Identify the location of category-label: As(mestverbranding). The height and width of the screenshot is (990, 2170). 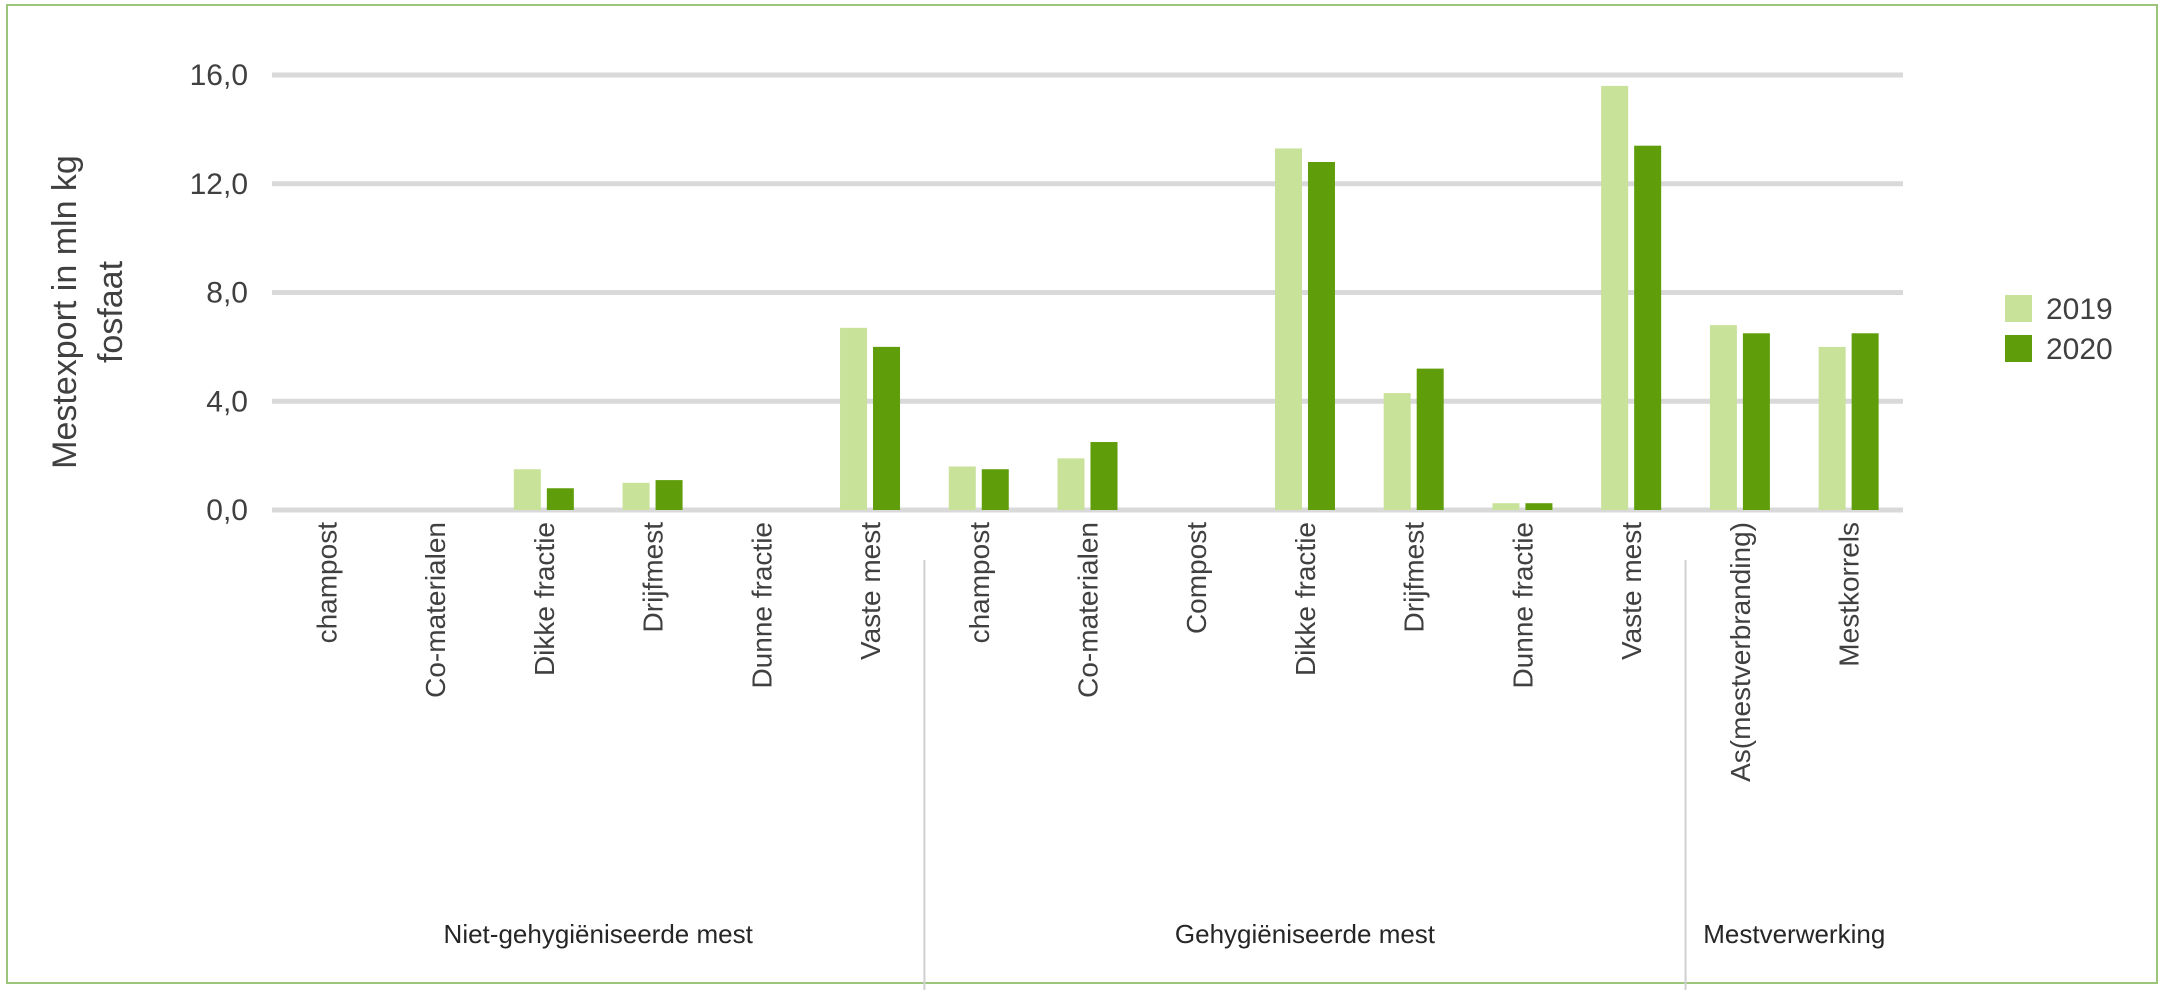
(1740, 652).